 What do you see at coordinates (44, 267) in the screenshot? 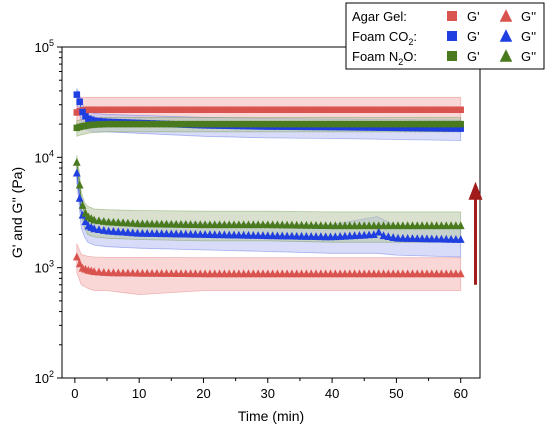
I see `y-tick-label: 10³` at bounding box center [44, 267].